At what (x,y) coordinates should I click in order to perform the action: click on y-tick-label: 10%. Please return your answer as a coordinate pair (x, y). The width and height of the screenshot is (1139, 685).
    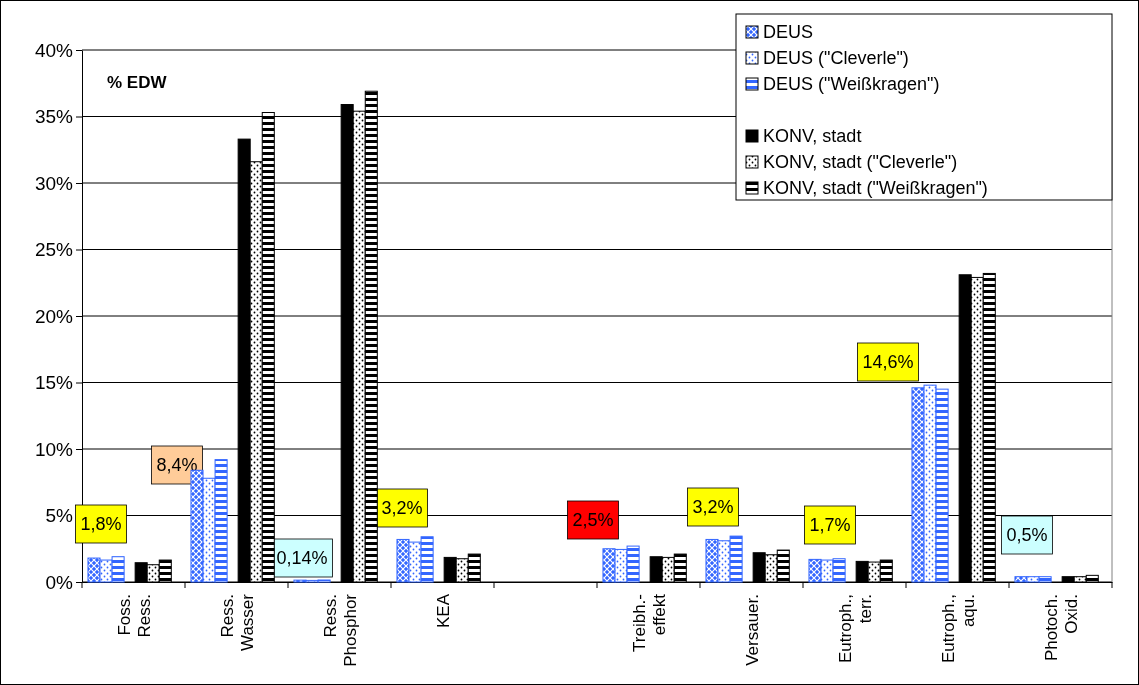
    Looking at the image, I should click on (54, 449).